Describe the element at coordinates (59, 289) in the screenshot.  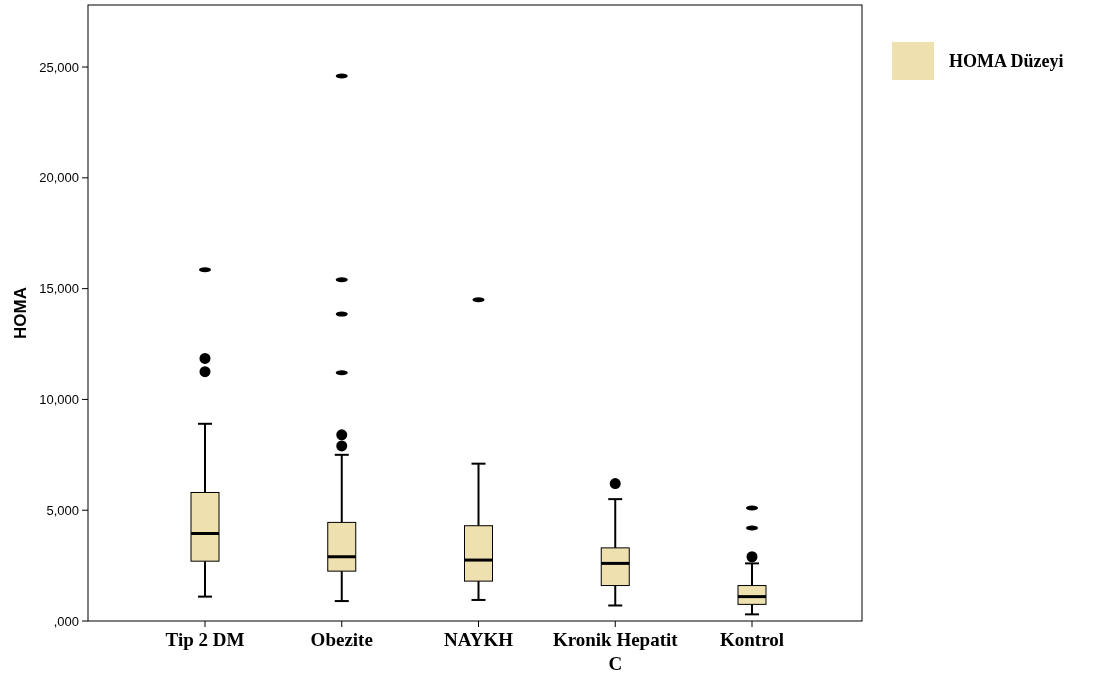
I see `y-tick-label: 15,000` at that location.